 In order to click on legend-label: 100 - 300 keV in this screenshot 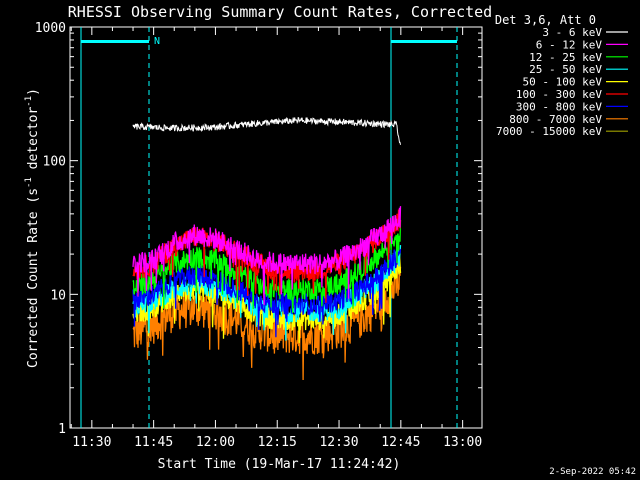, I will do `click(559, 94)`.